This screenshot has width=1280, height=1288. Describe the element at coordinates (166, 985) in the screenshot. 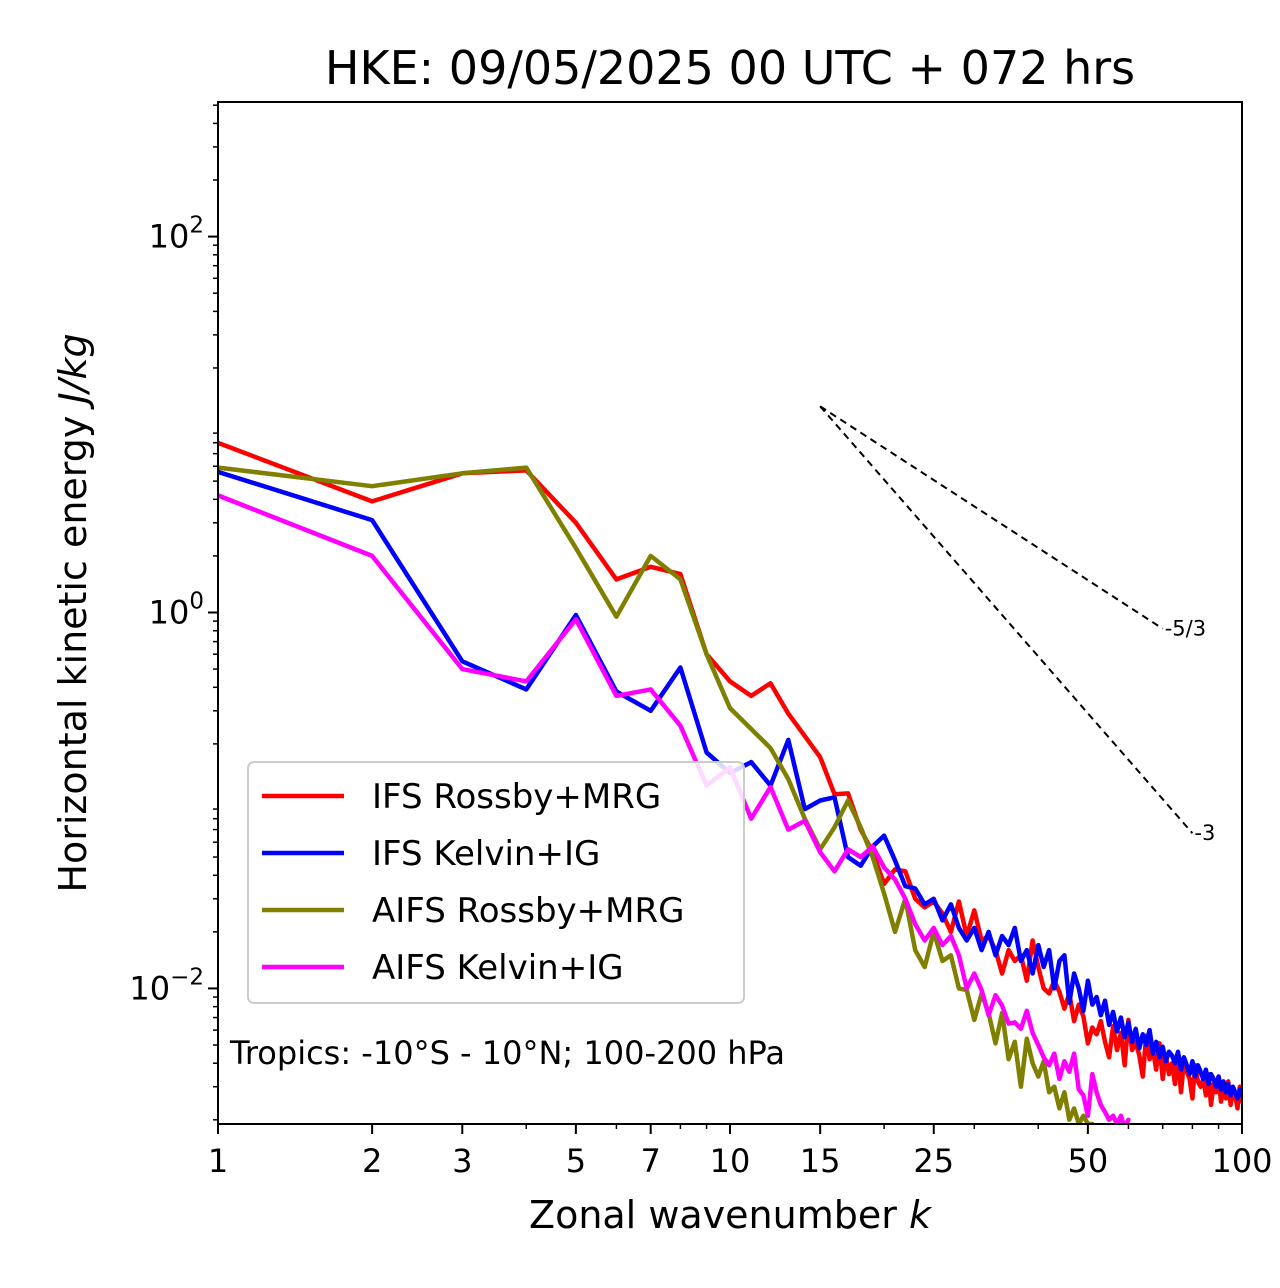

I see `y-tick-label: 10⁻²` at that location.